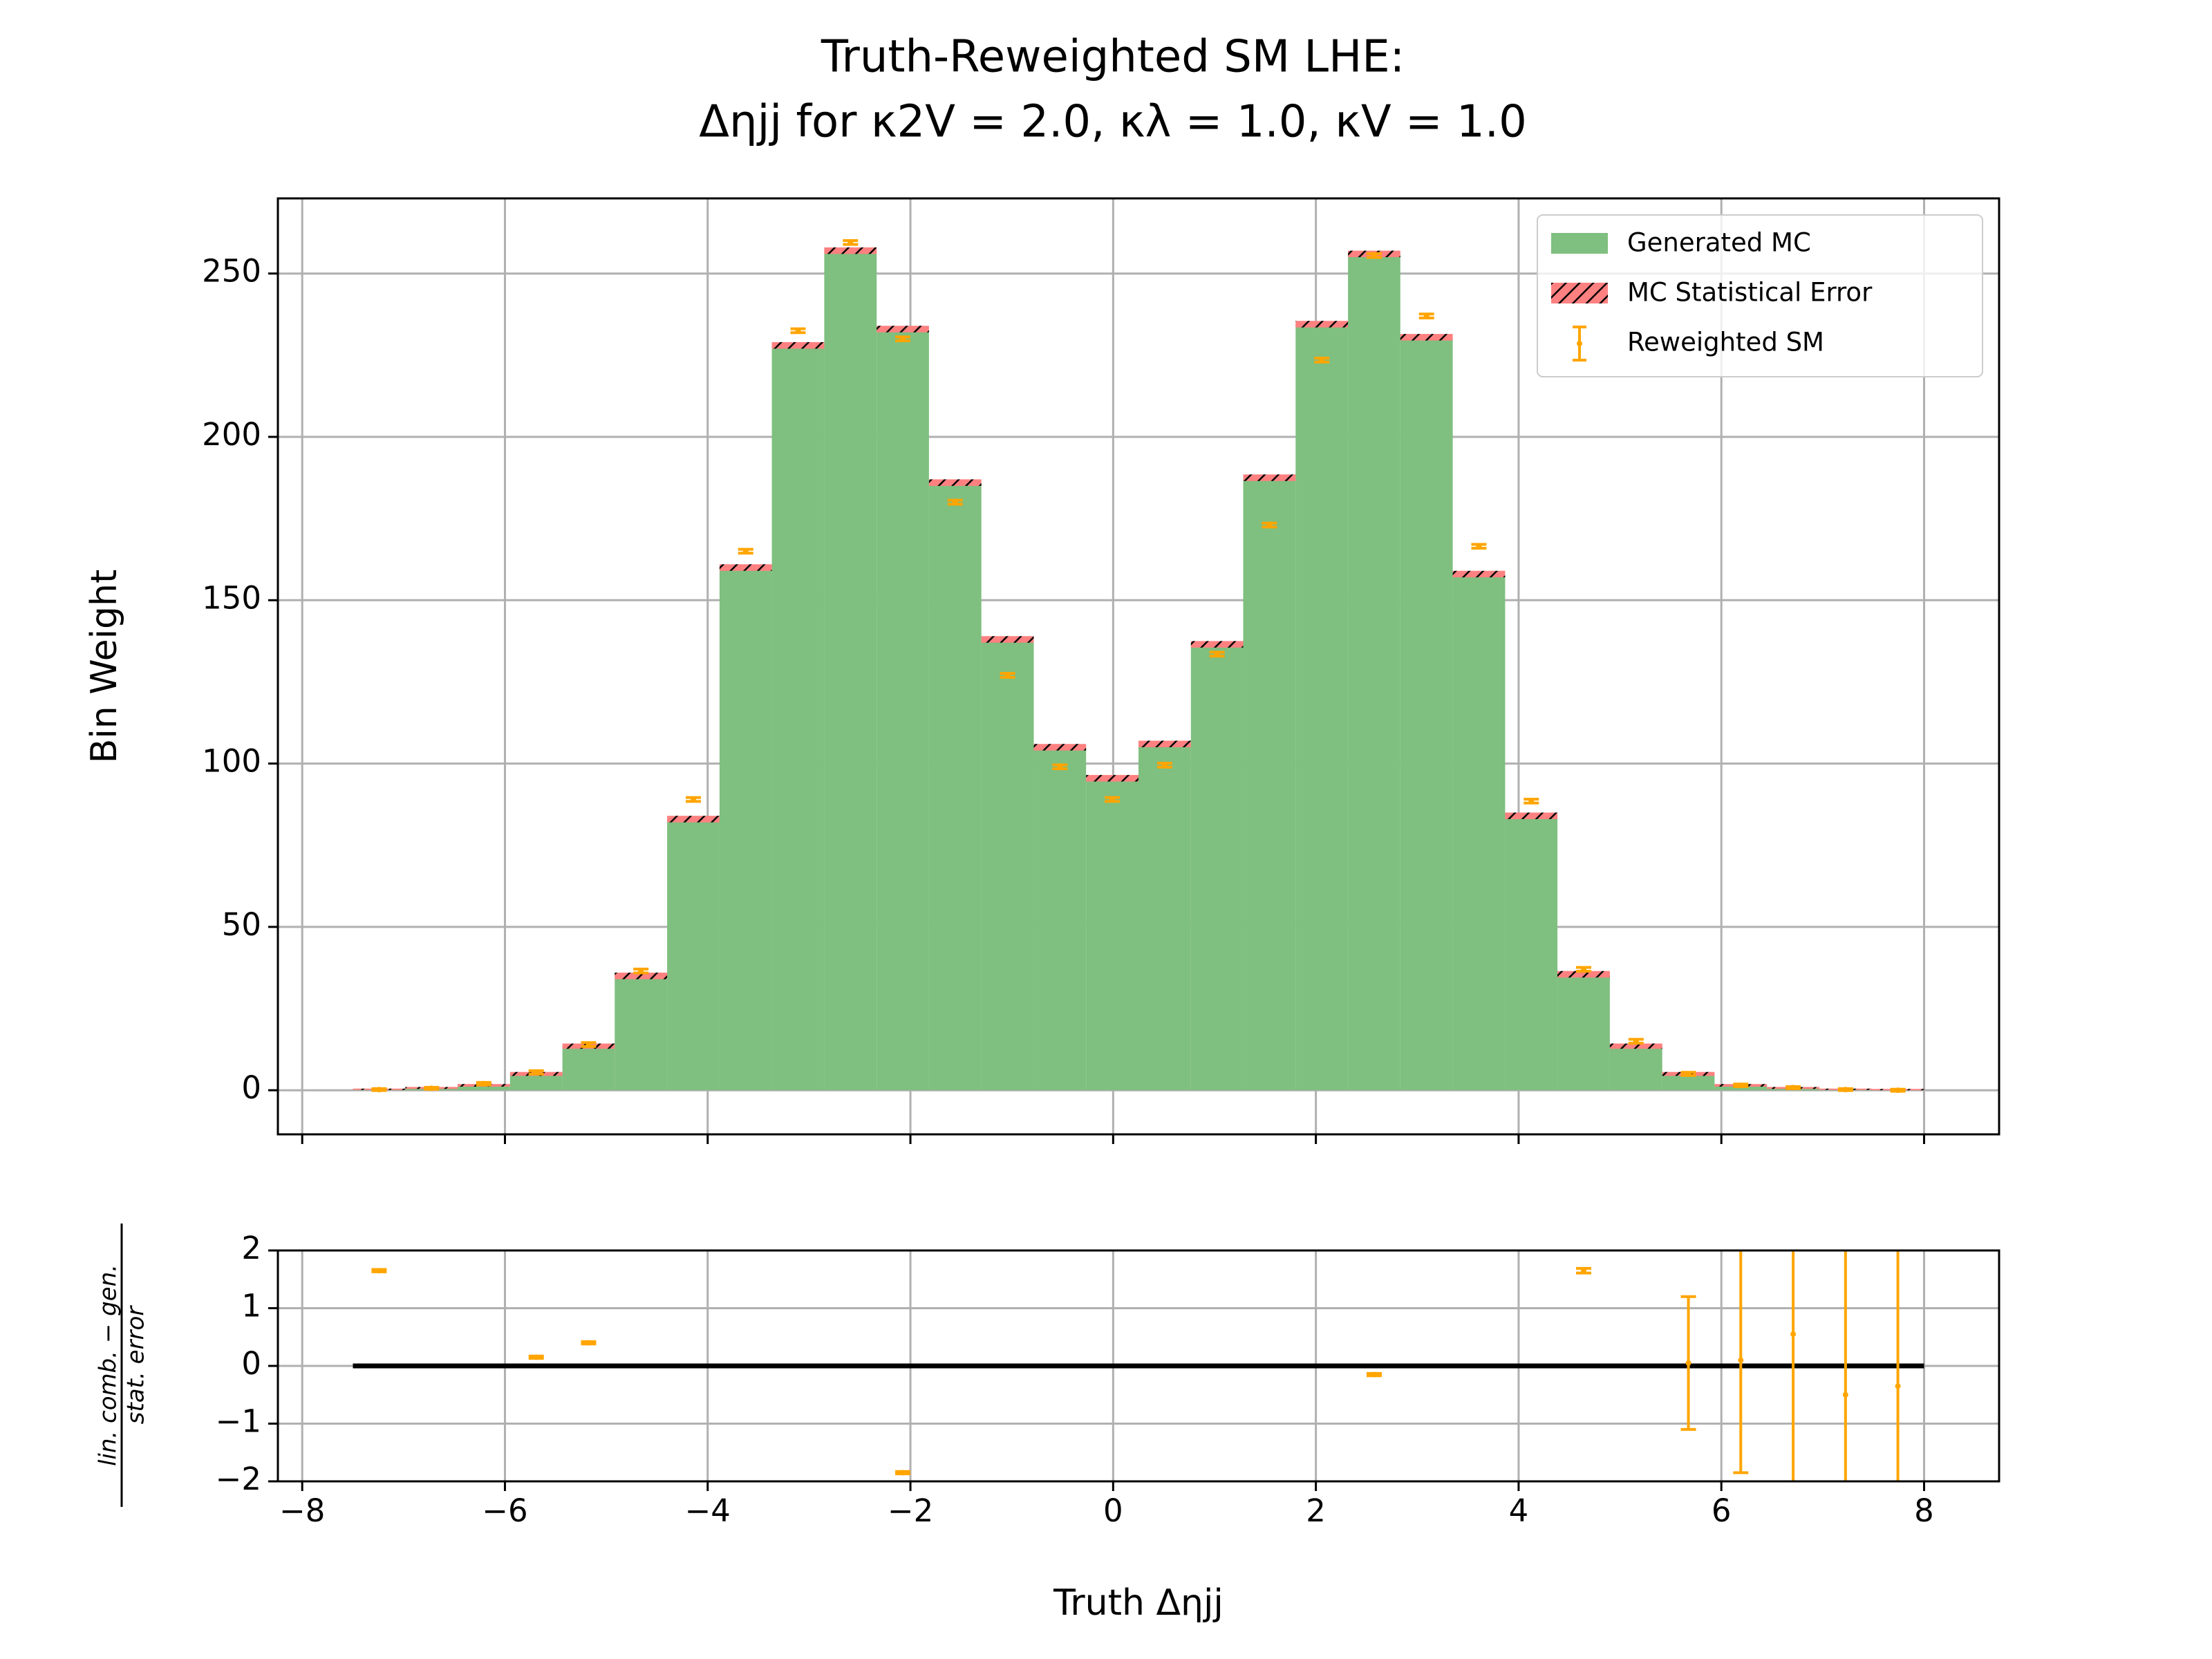  I want to click on x-tick-label: 6, so click(1722, 1511).